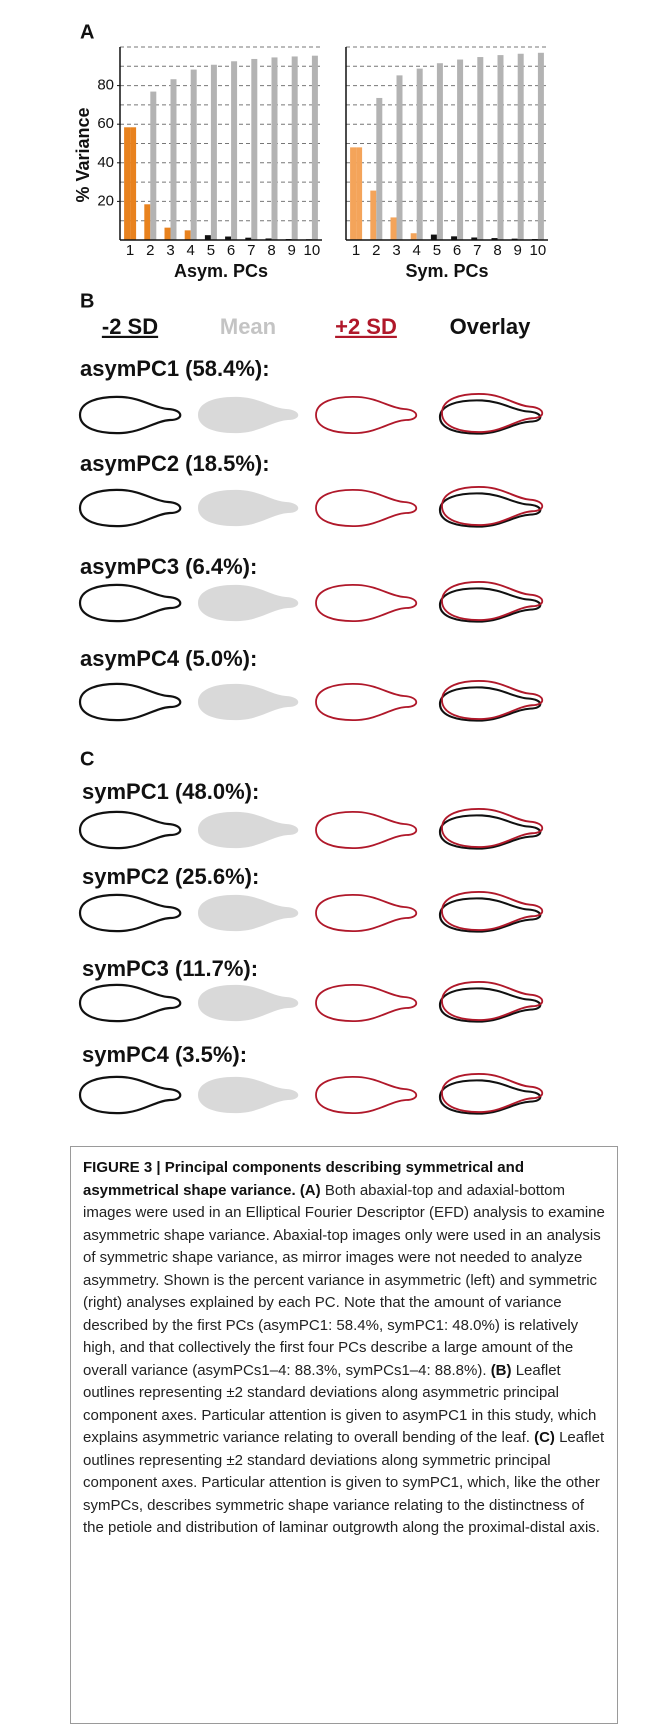 Image resolution: width=671 pixels, height=1727 pixels. What do you see at coordinates (105, 162) in the screenshot?
I see `y-tick-label: 40` at bounding box center [105, 162].